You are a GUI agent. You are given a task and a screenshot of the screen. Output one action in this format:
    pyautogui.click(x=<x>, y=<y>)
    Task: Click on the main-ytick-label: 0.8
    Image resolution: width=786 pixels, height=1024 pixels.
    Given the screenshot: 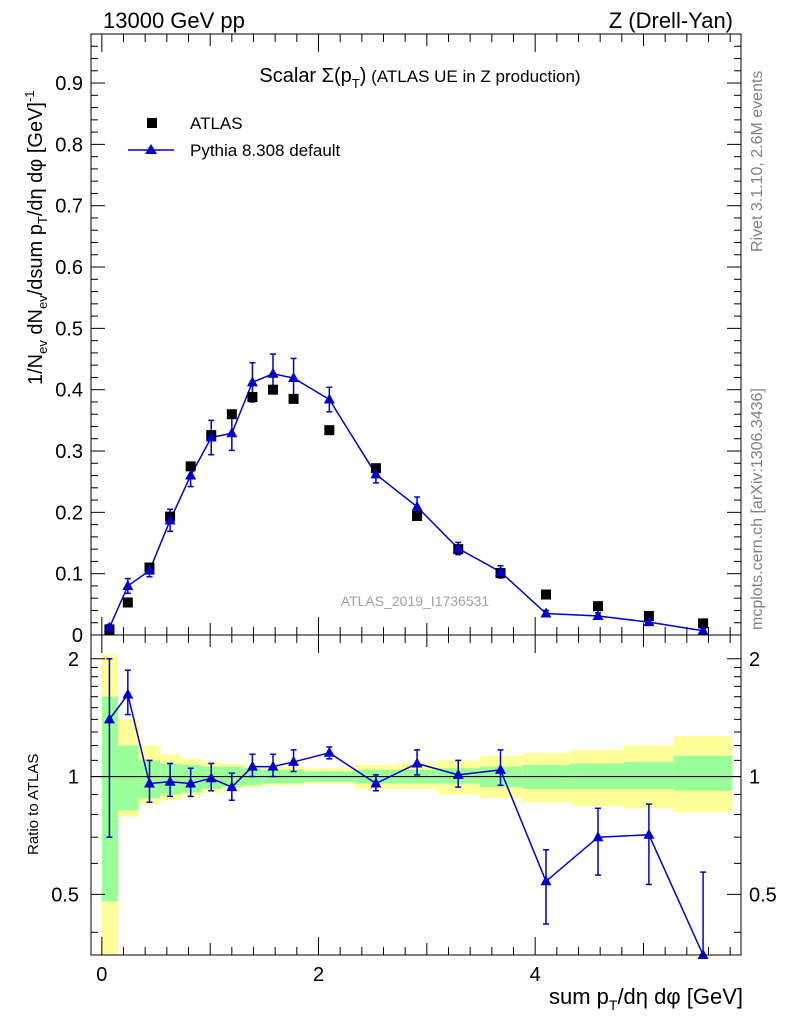 What is the action you would take?
    pyautogui.click(x=69, y=145)
    